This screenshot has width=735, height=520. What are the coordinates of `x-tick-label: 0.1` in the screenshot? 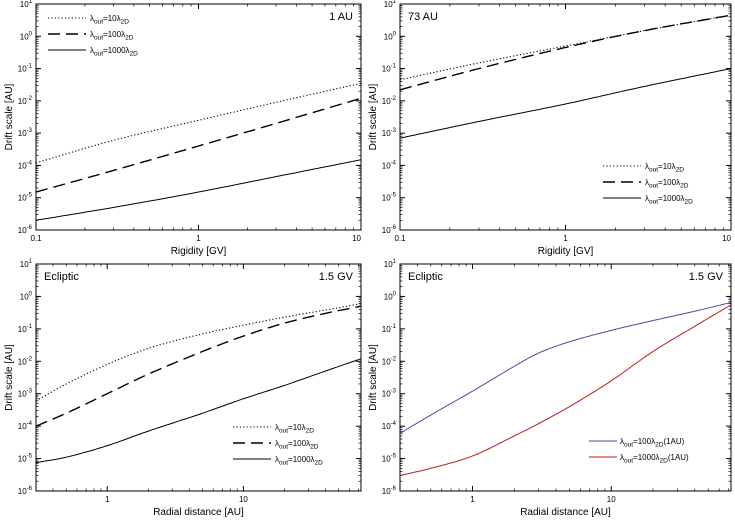 It's located at (36, 238).